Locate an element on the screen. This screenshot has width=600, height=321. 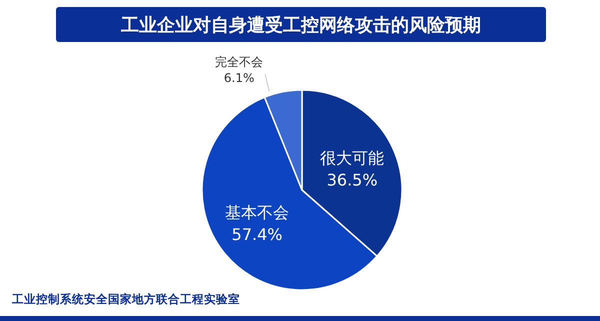
data-label: 57.4% is located at coordinates (257, 234).